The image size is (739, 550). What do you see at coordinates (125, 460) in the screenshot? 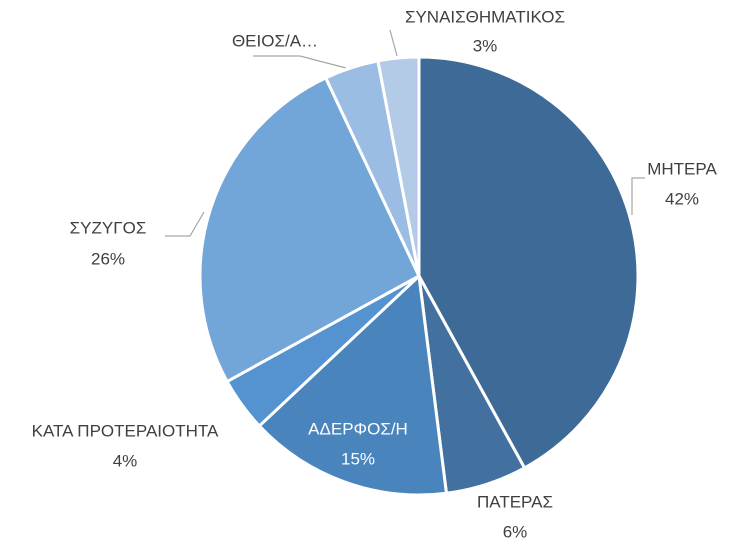
I see `value-label: 4%` at bounding box center [125, 460].